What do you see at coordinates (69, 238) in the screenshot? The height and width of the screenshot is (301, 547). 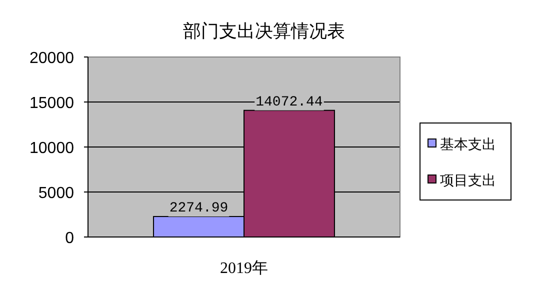 I see `y-tick-label: 0` at bounding box center [69, 238].